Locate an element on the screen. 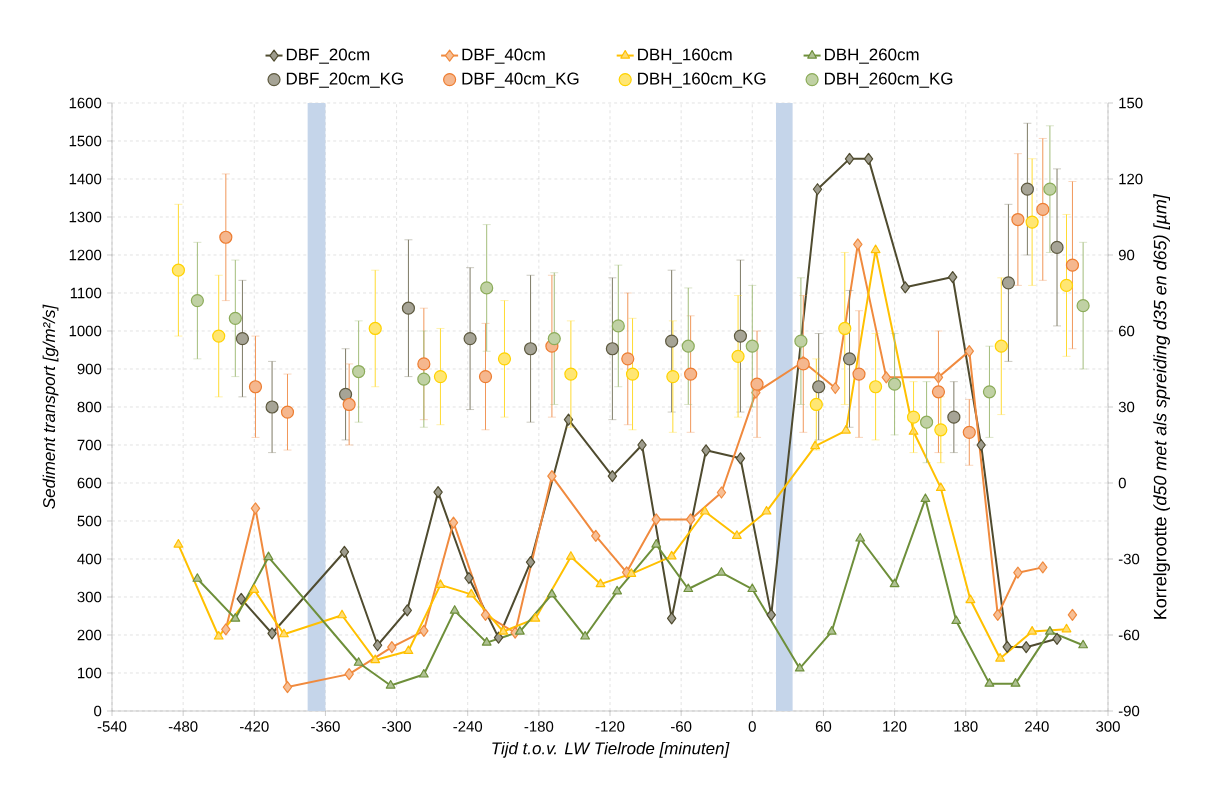 This screenshot has width=1209, height=794. y-tick-label: 1400 is located at coordinates (85, 179).